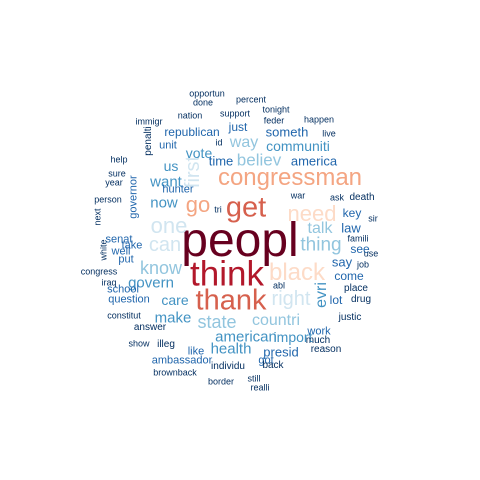 The width and height of the screenshot is (480, 480). What do you see at coordinates (356, 288) in the screenshot?
I see `word-place: place` at bounding box center [356, 288].